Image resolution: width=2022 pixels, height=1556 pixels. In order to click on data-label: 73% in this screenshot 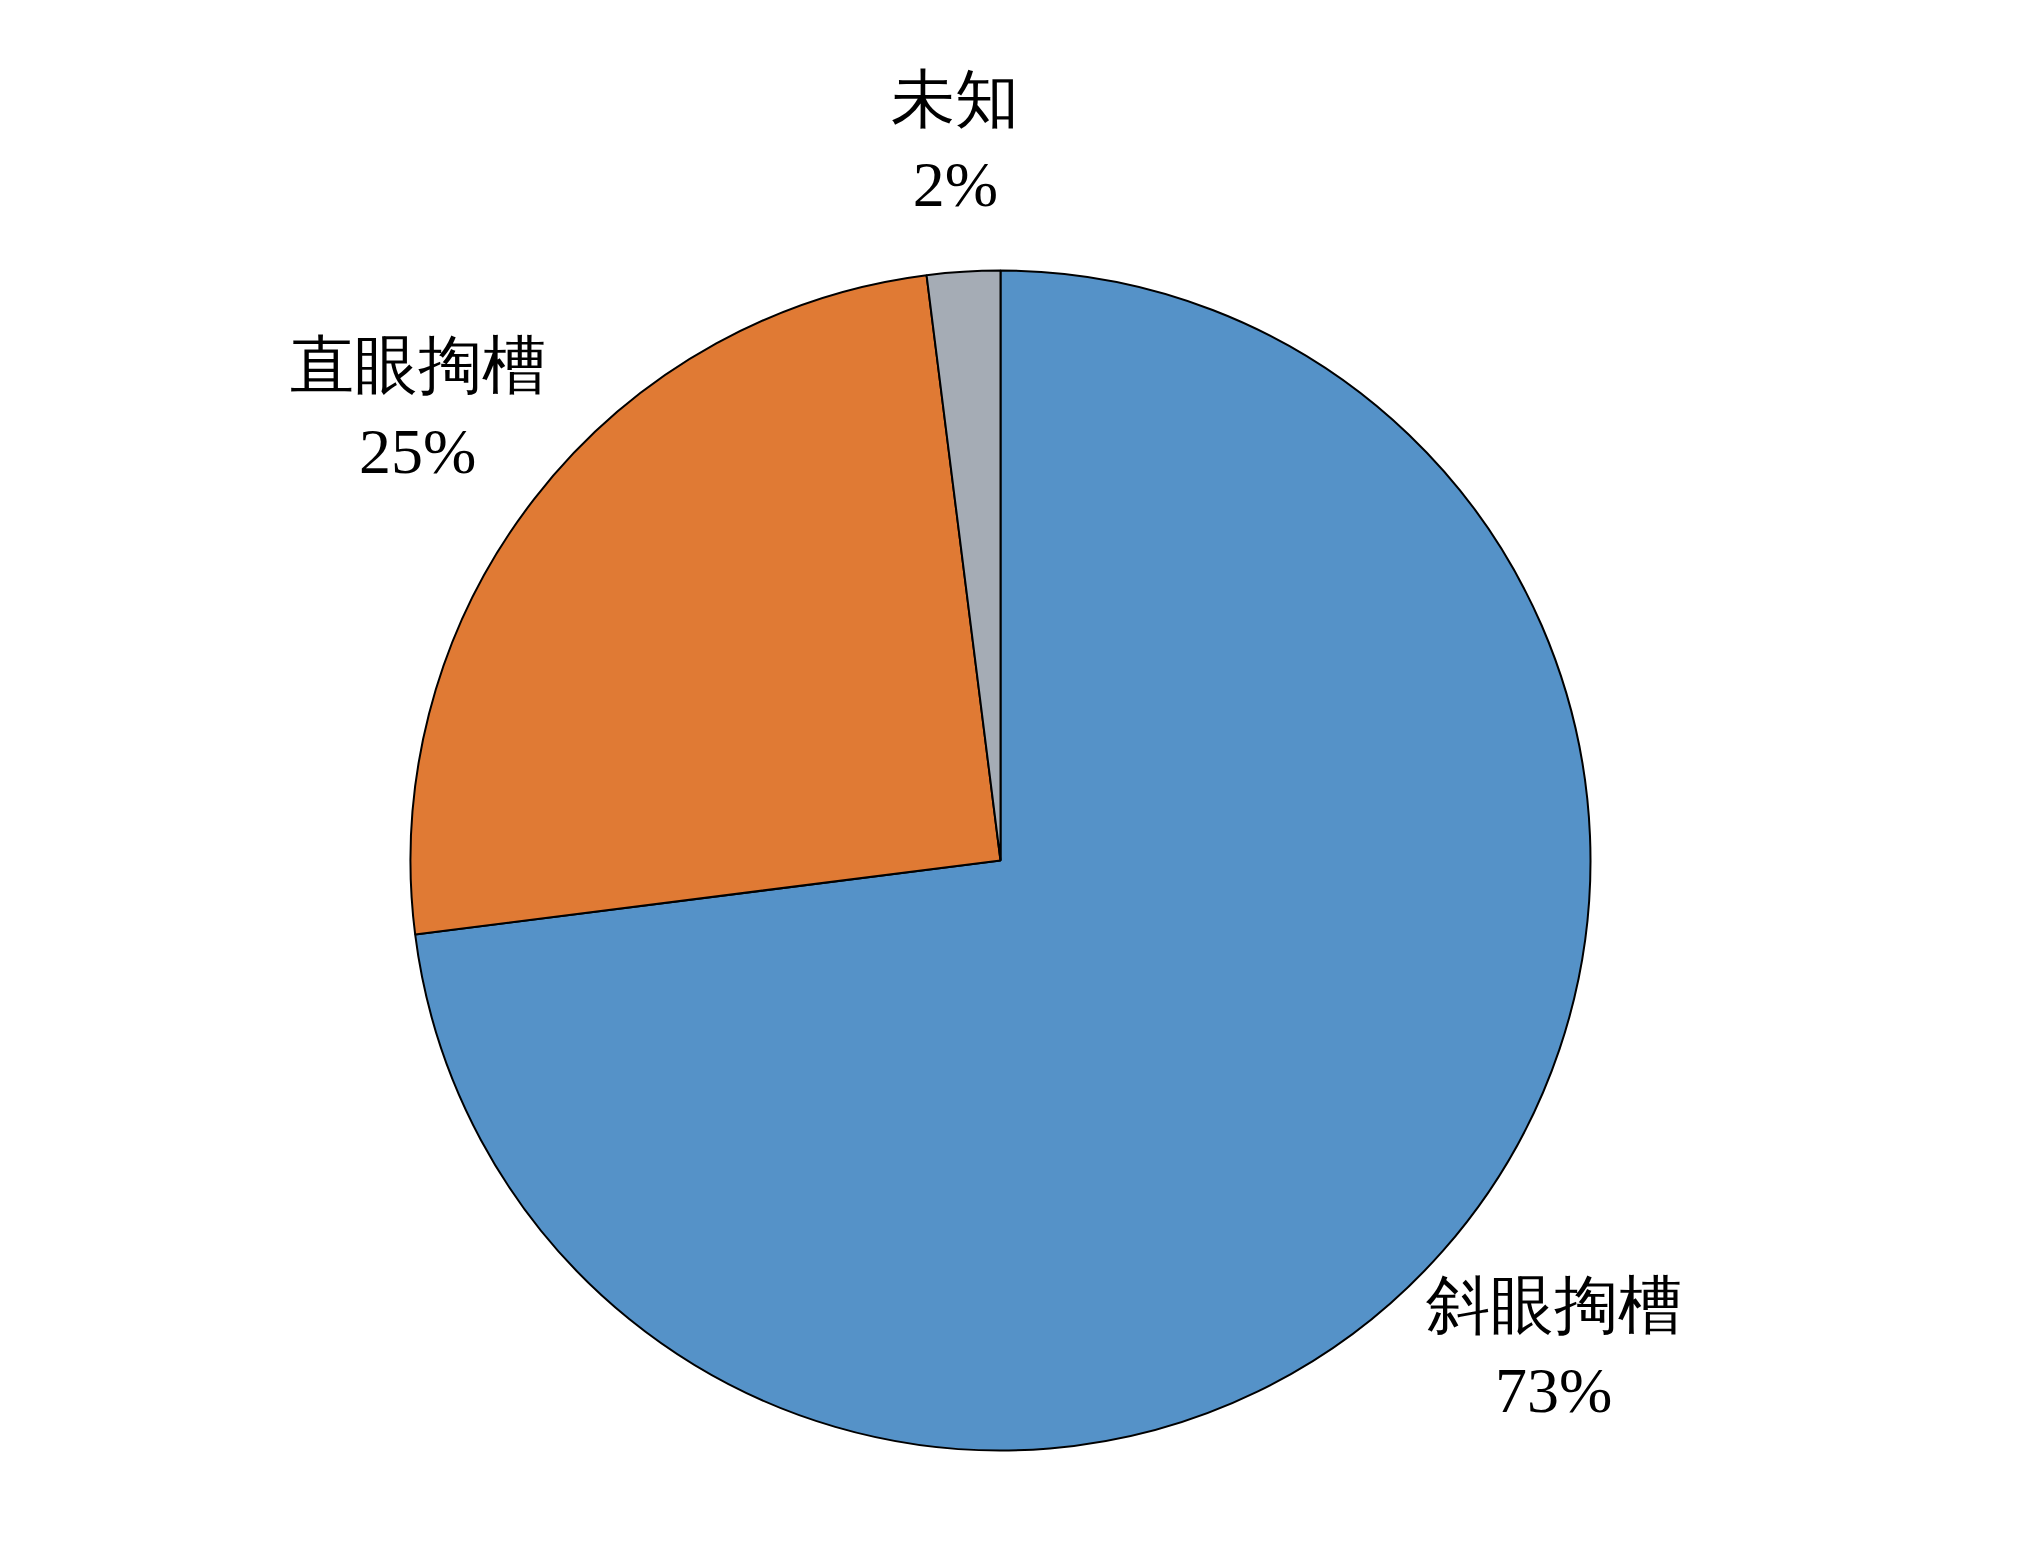, I will do `click(1554, 1391)`.